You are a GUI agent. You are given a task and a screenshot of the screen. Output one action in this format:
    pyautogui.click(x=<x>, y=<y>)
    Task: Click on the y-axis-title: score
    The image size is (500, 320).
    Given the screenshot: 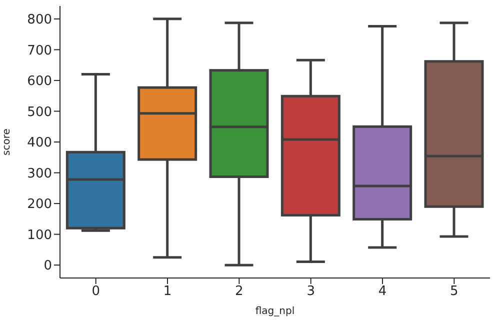 What is the action you would take?
    pyautogui.click(x=7, y=142)
    